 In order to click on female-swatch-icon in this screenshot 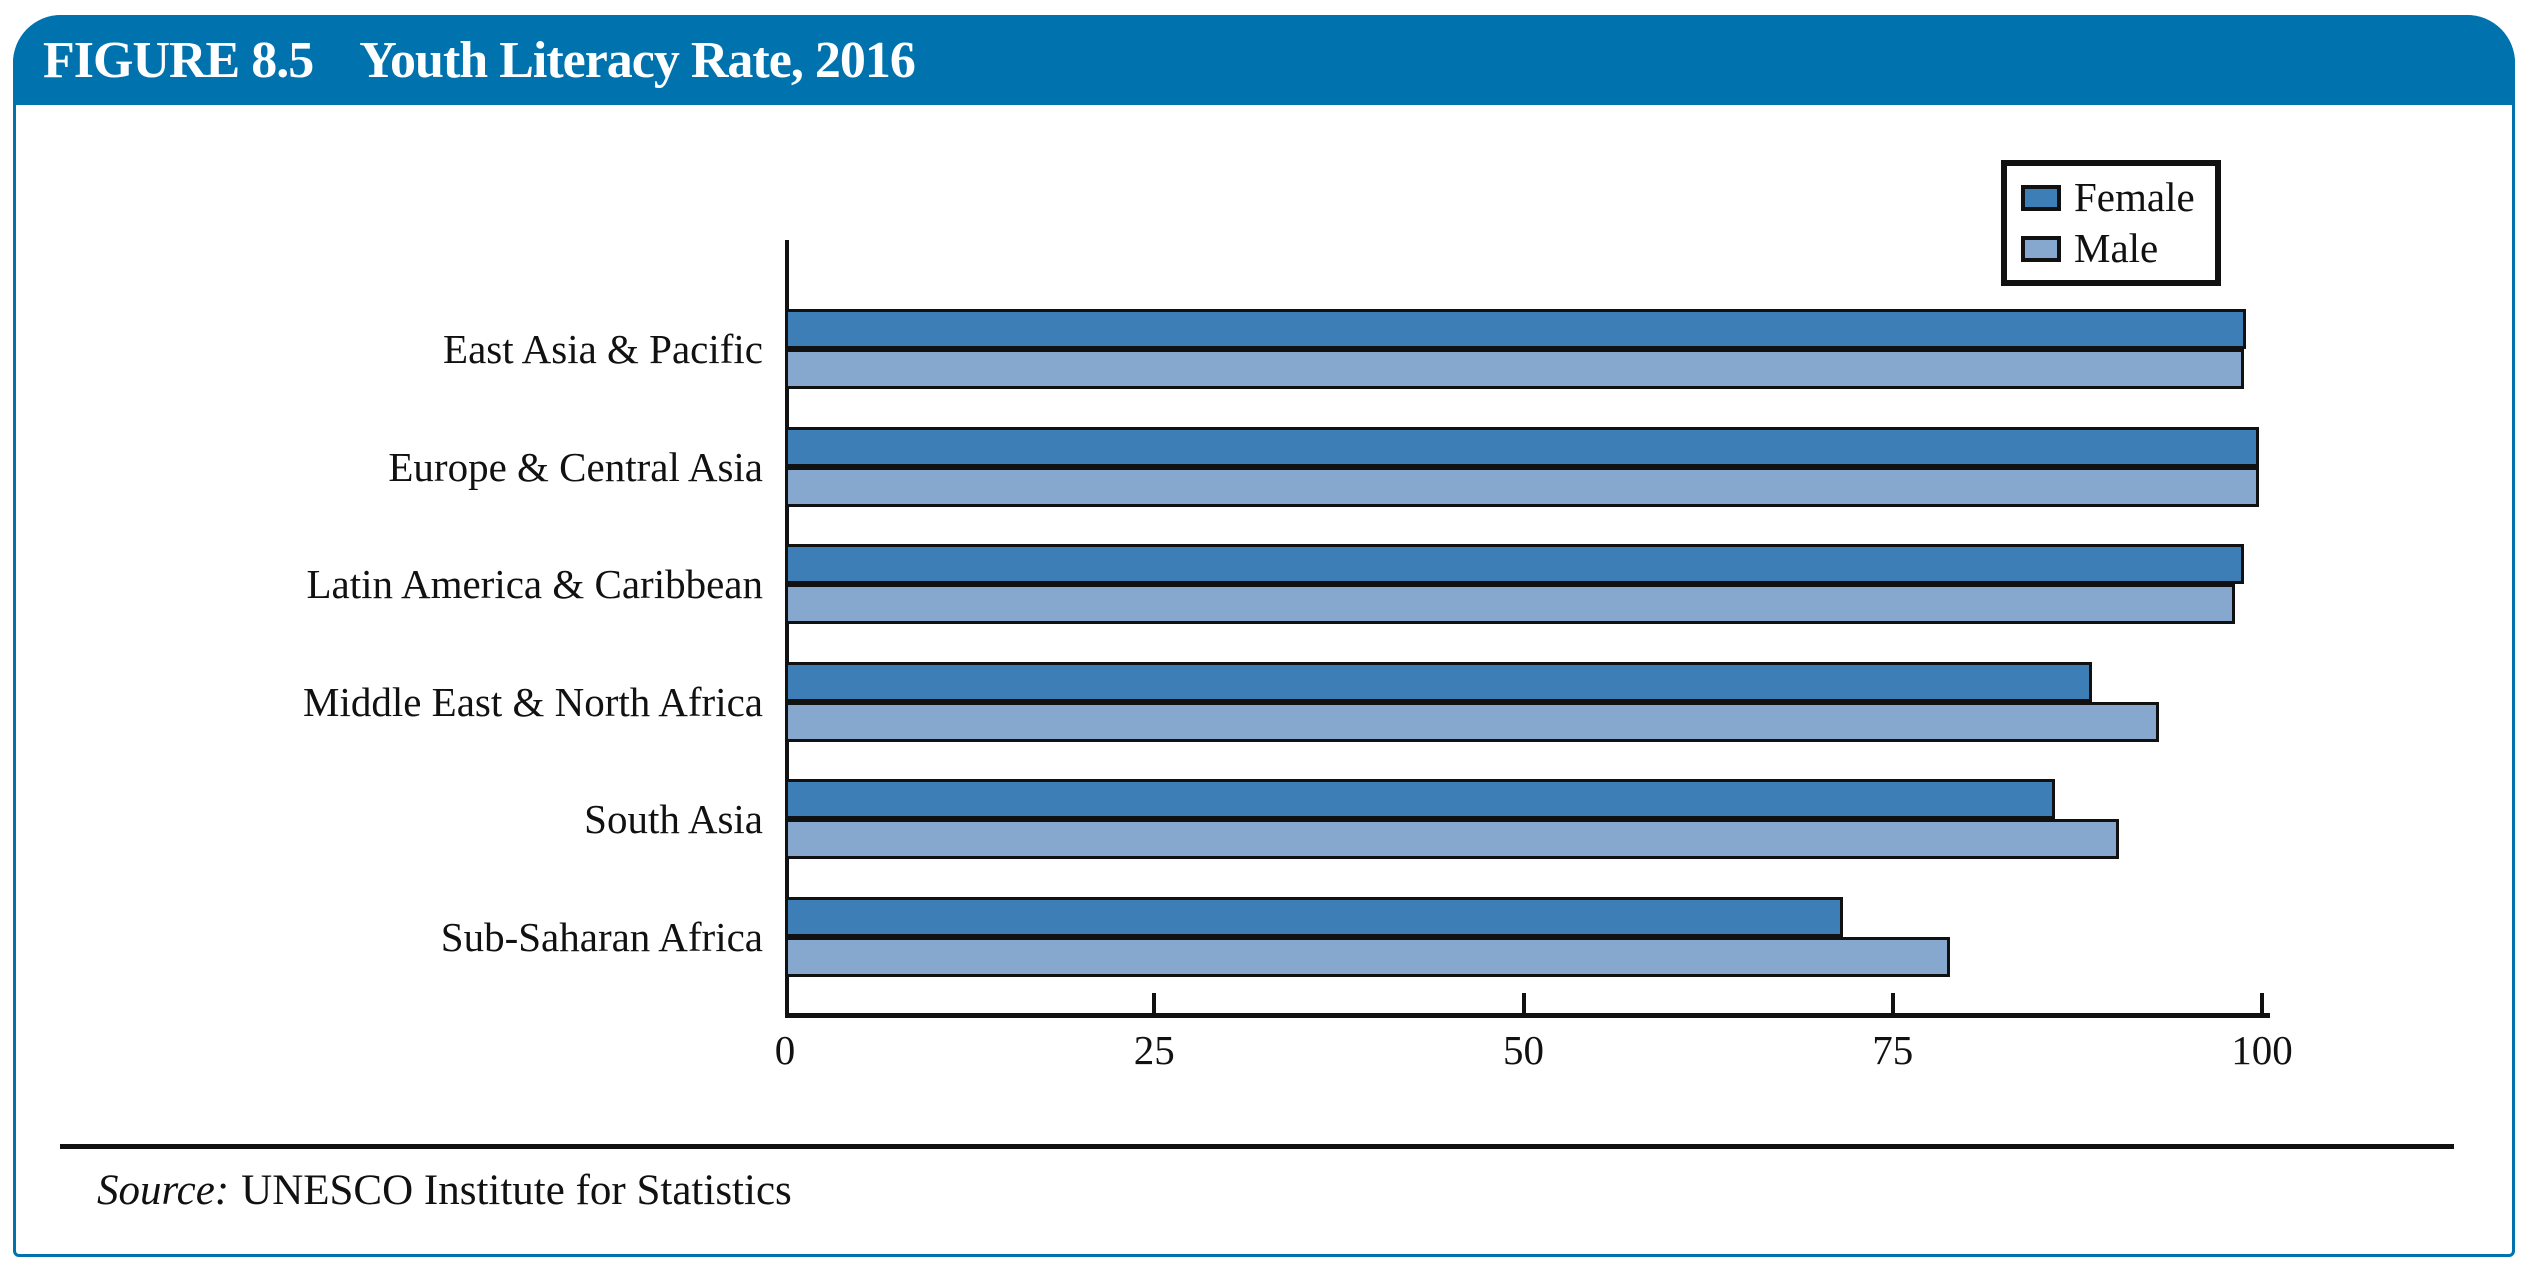, I will do `click(2041, 197)`.